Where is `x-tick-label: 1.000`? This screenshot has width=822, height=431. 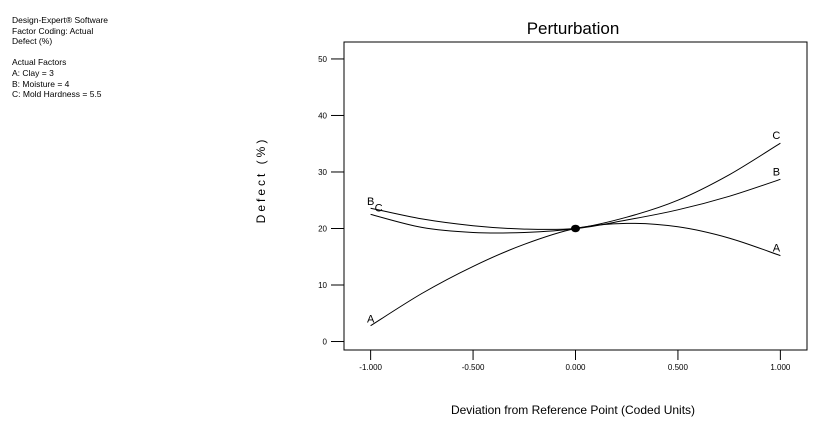 x-tick-label: 1.000 is located at coordinates (780, 367).